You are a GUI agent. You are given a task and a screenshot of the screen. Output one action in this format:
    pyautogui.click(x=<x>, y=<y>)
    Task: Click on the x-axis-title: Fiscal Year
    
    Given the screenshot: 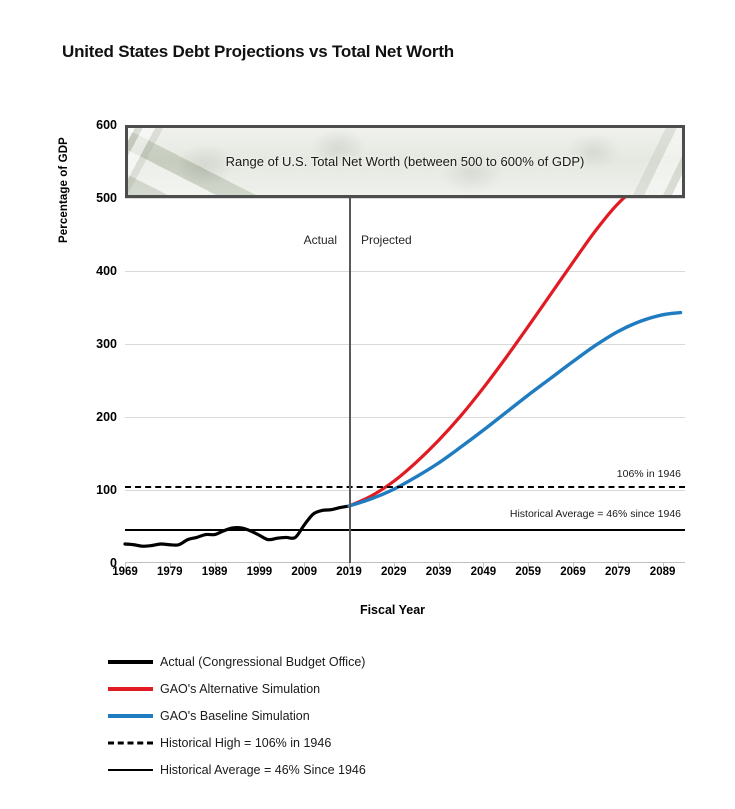 What is the action you would take?
    pyautogui.click(x=392, y=610)
    